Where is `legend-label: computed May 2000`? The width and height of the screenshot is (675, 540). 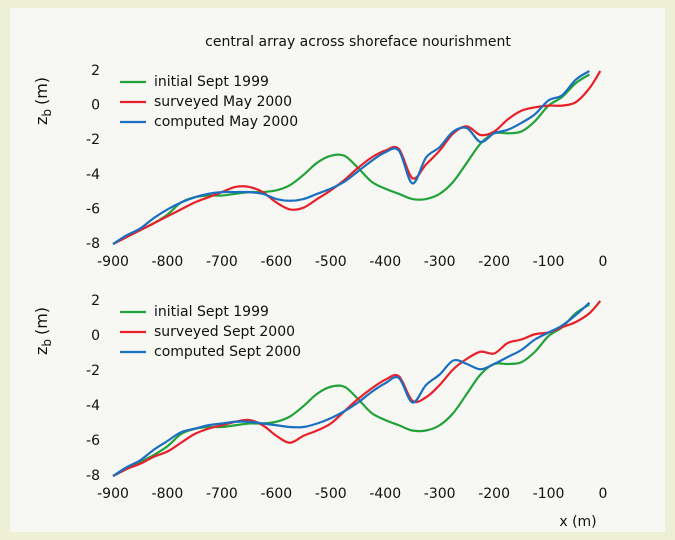
legend-label: computed May 2000 is located at coordinates (226, 122).